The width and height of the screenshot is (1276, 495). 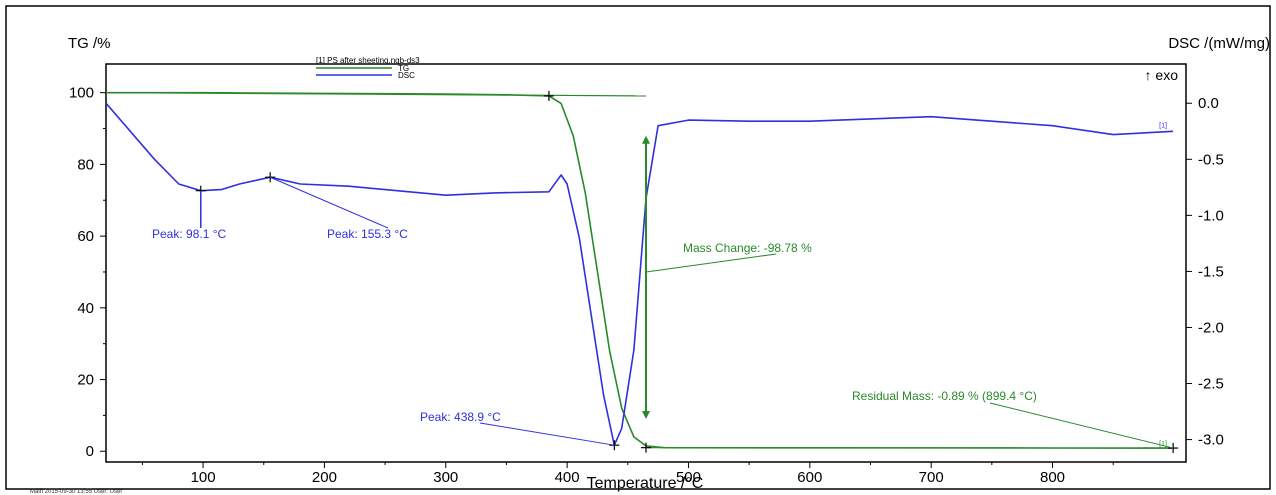 I want to click on x-tick-label: 300, so click(x=445, y=477).